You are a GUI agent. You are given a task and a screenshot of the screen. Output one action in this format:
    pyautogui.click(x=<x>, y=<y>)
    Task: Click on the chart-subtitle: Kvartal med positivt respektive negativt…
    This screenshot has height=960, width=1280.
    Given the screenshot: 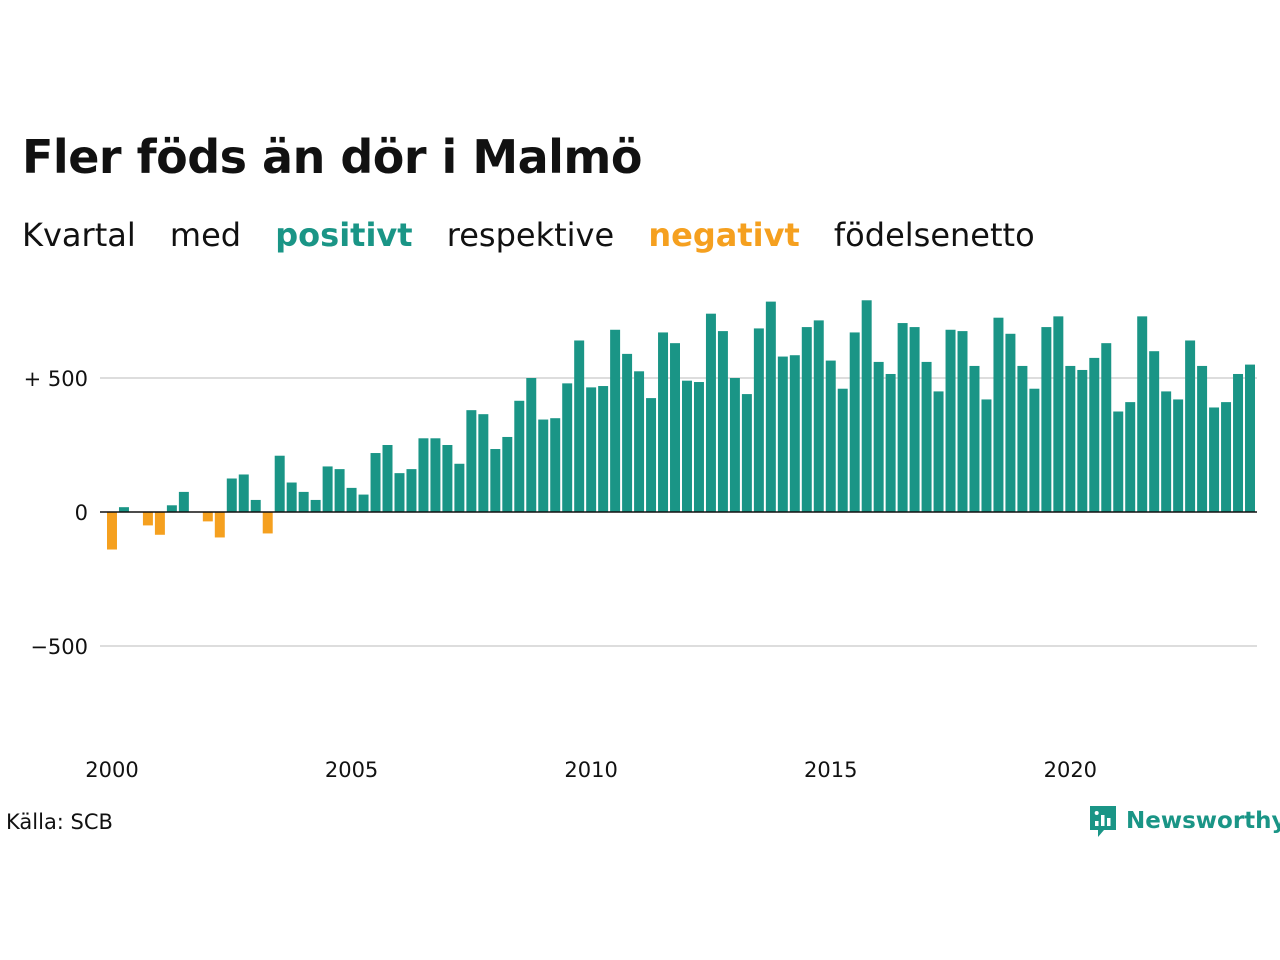 What is the action you would take?
    pyautogui.click(x=540, y=235)
    